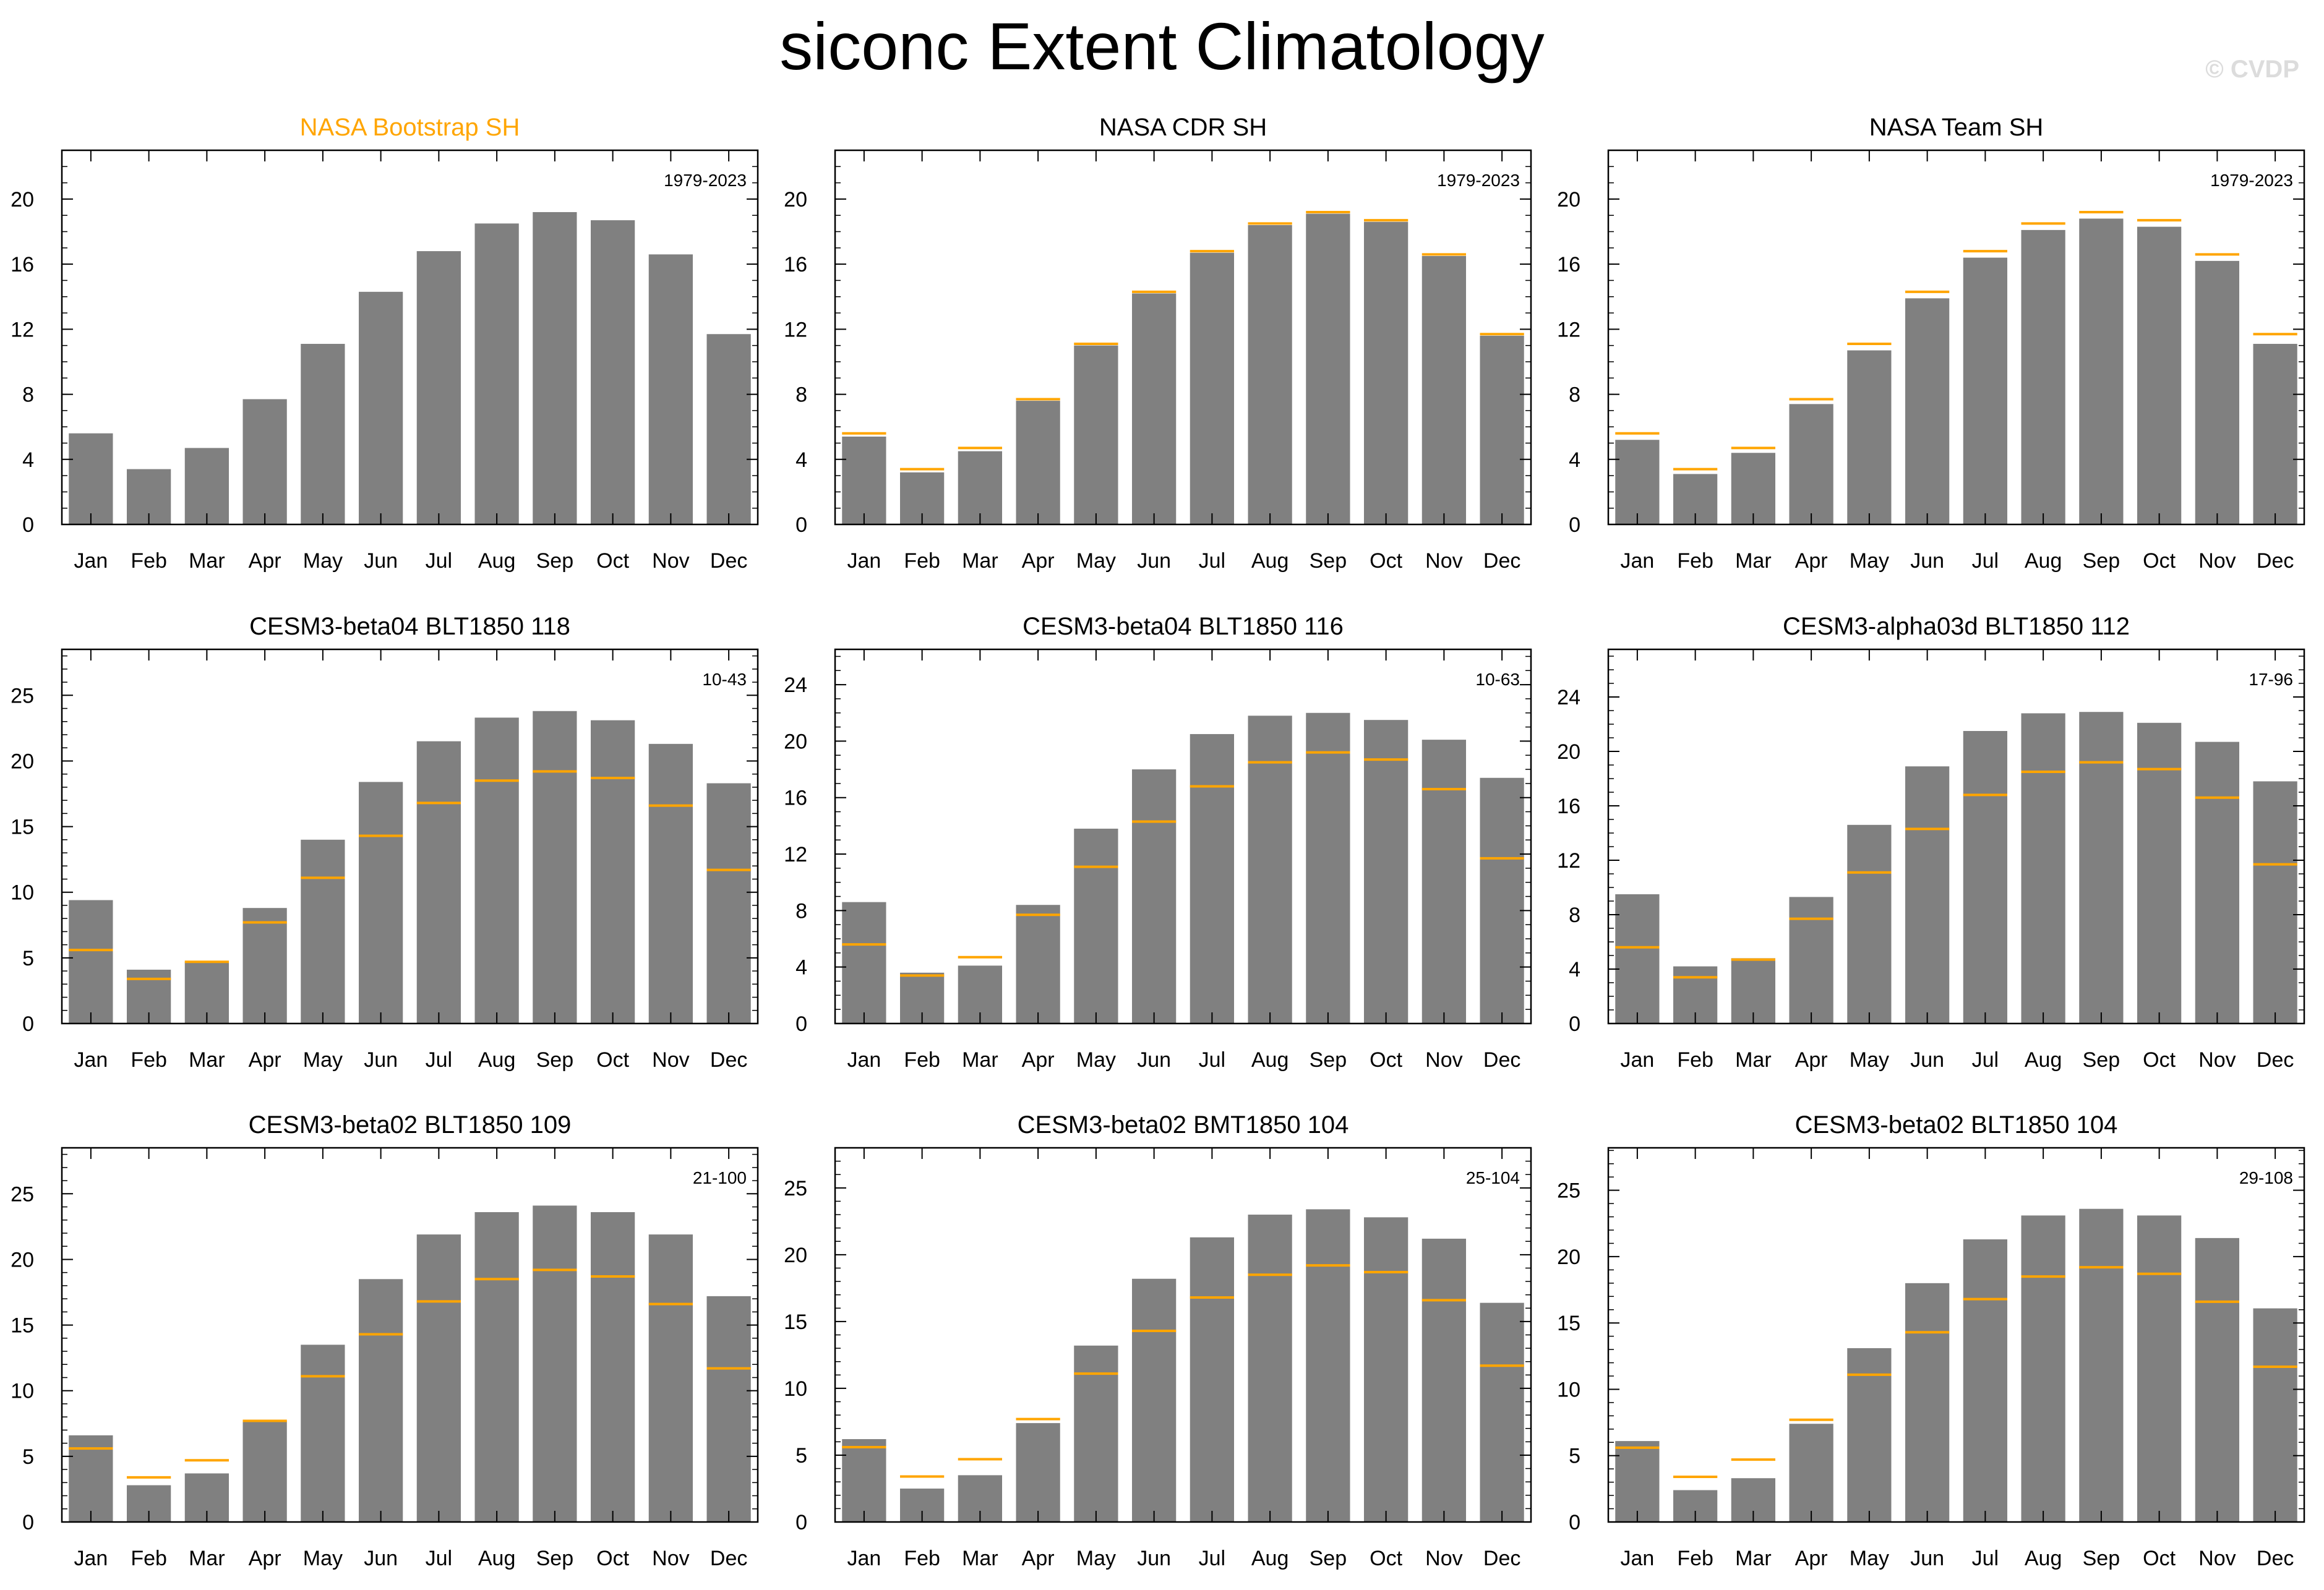 This screenshot has width=2324, height=1590. I want to click on year-range: 29-108, so click(2266, 1177).